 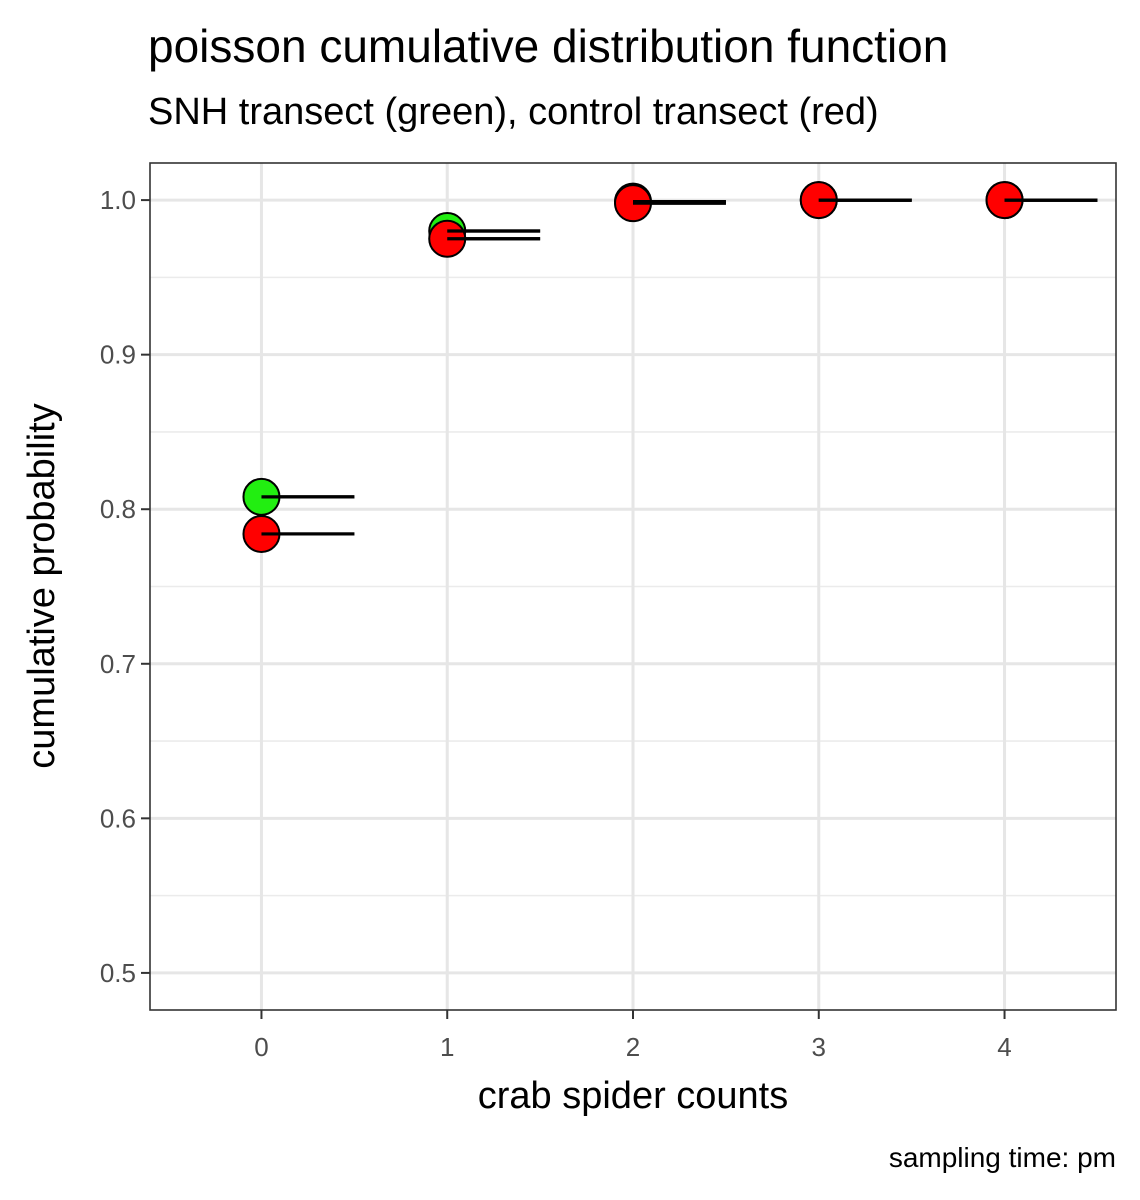 What do you see at coordinates (1004, 1047) in the screenshot?
I see `x-tick-label: 4` at bounding box center [1004, 1047].